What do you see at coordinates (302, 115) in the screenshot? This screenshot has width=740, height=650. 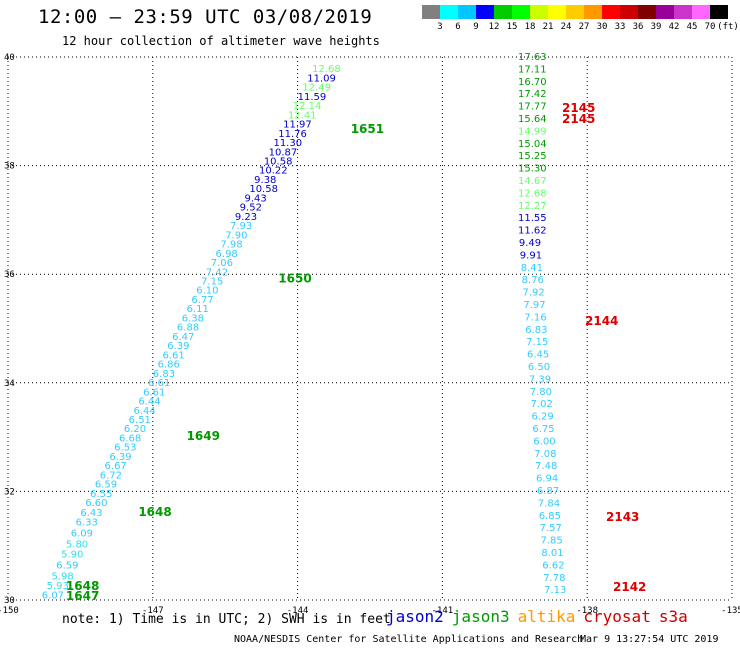 I see `wave-height-label: 12.41` at bounding box center [302, 115].